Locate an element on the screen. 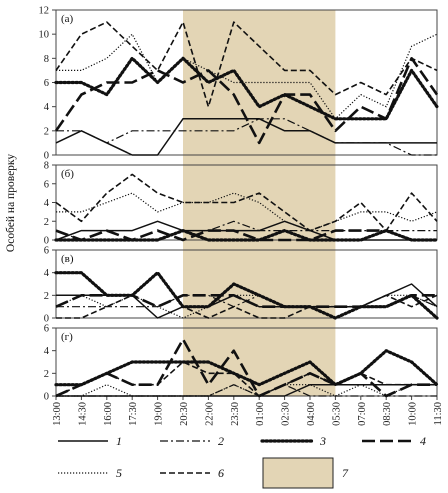 The height and width of the screenshot is (493, 448). x-tick-label: 16:00 is located at coordinates (108, 414).